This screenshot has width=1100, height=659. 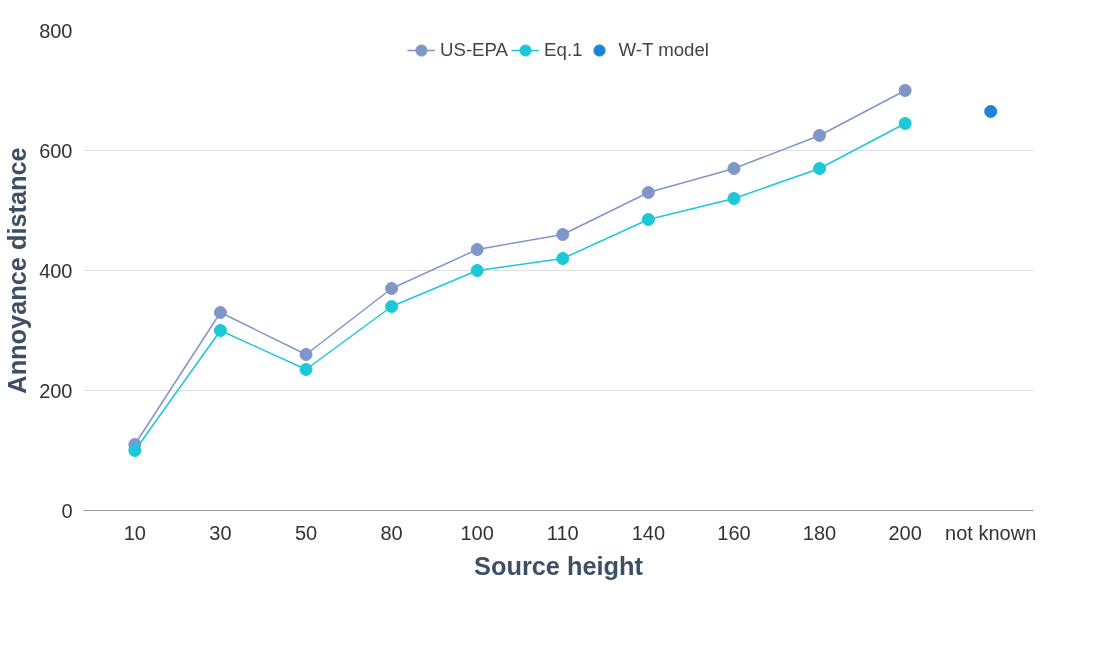 I want to click on x-tick-label: 200, so click(x=905, y=532).